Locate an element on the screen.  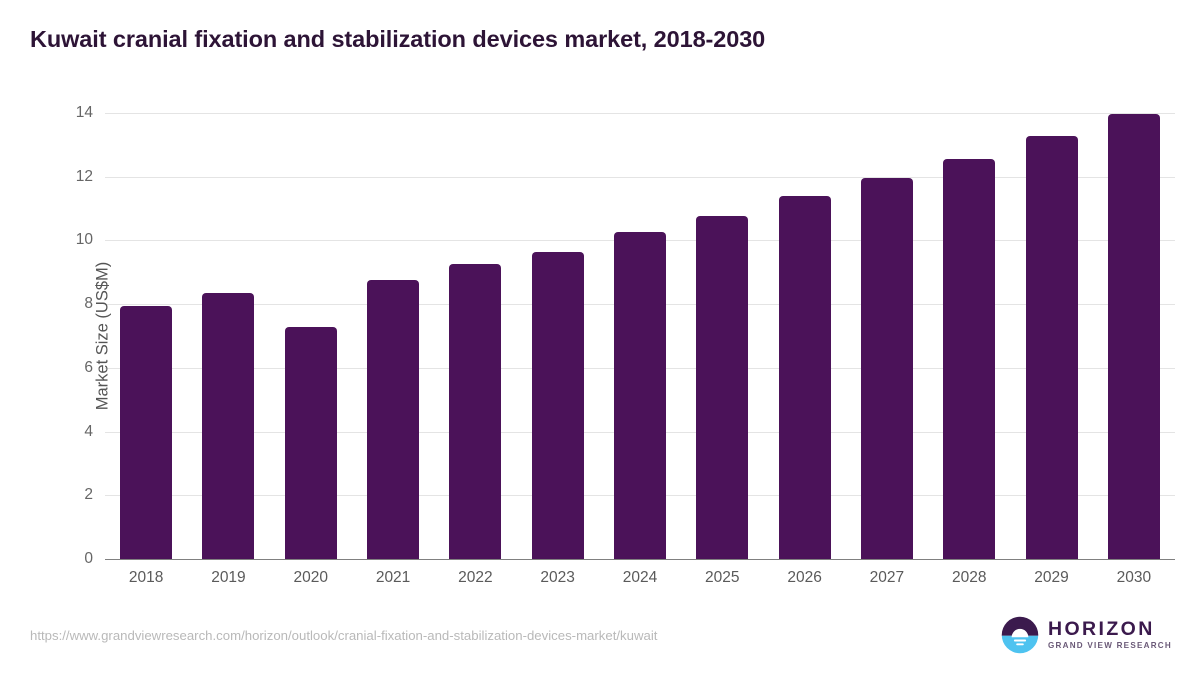
y-axis-tick-label: 4 is located at coordinates (88, 431).